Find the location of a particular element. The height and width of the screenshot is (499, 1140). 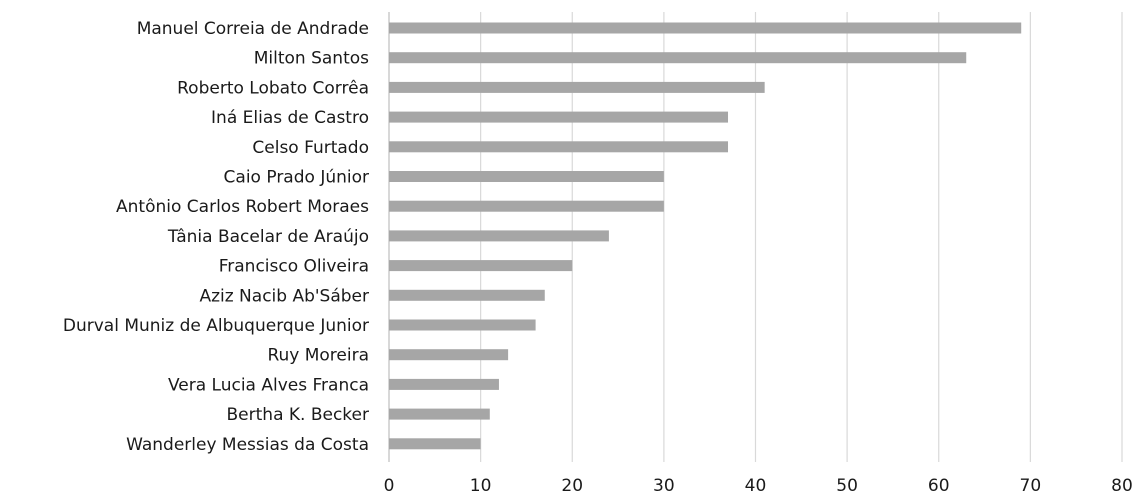

category-label-14: Bertha K. Becker is located at coordinates (298, 415).